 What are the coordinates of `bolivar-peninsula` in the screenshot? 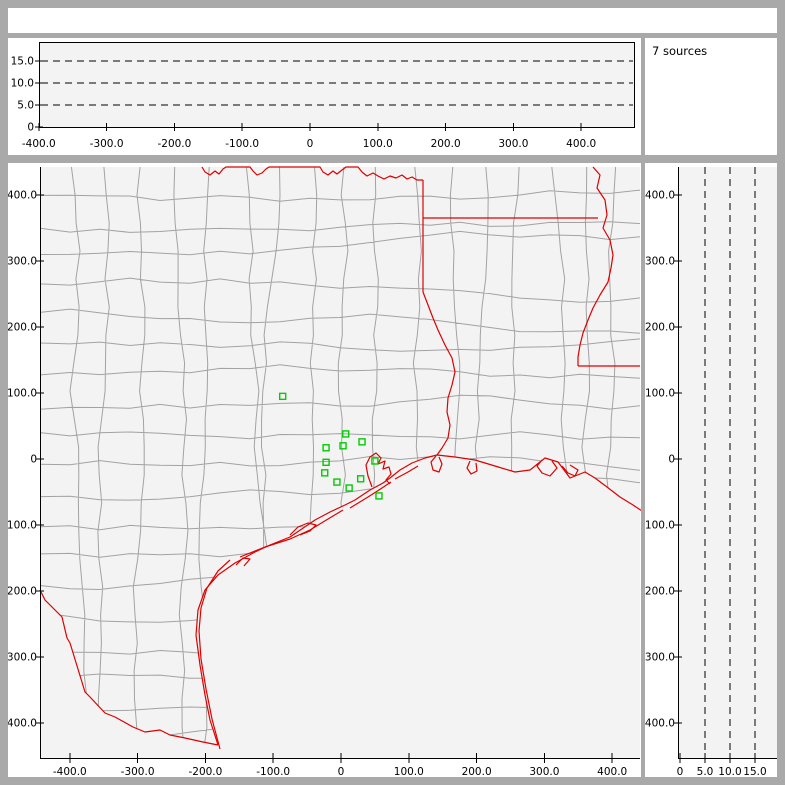 It's located at (406, 472).